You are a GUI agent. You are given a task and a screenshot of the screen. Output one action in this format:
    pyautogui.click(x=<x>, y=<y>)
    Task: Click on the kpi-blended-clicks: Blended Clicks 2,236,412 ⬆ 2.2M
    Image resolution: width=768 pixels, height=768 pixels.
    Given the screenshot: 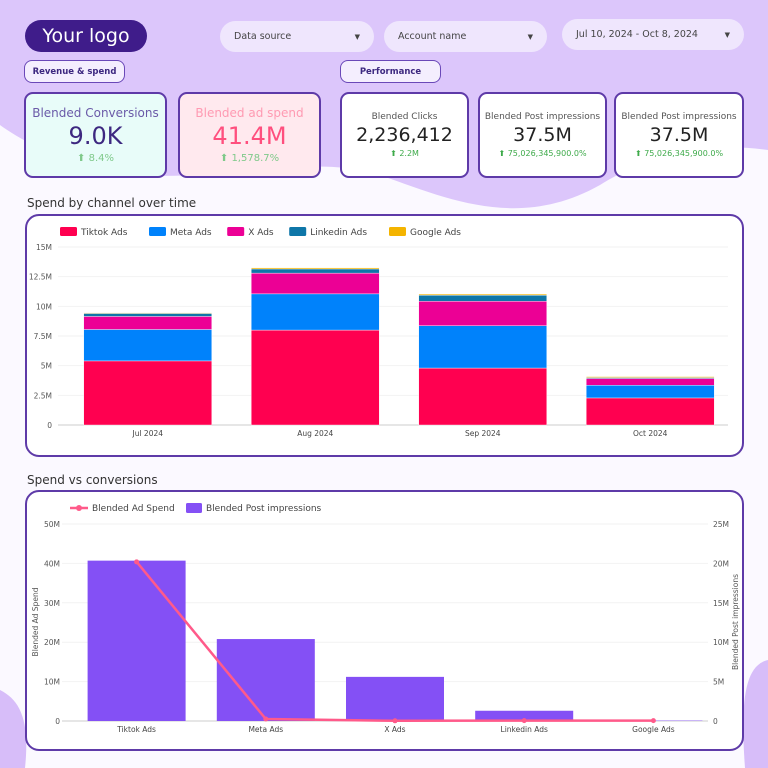 What is the action you would take?
    pyautogui.click(x=404, y=135)
    